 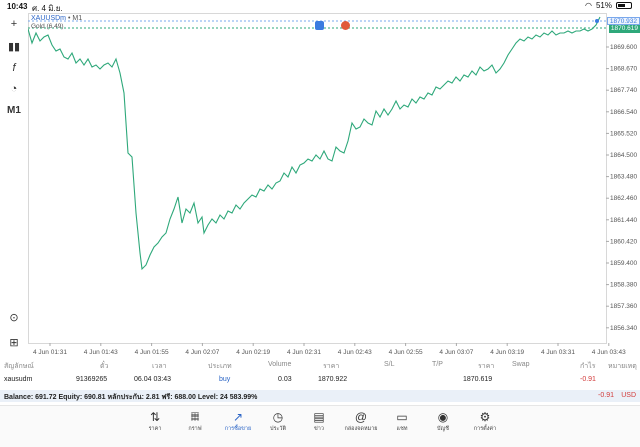 I want to click on nav-label: ราคา, so click(x=155, y=429).